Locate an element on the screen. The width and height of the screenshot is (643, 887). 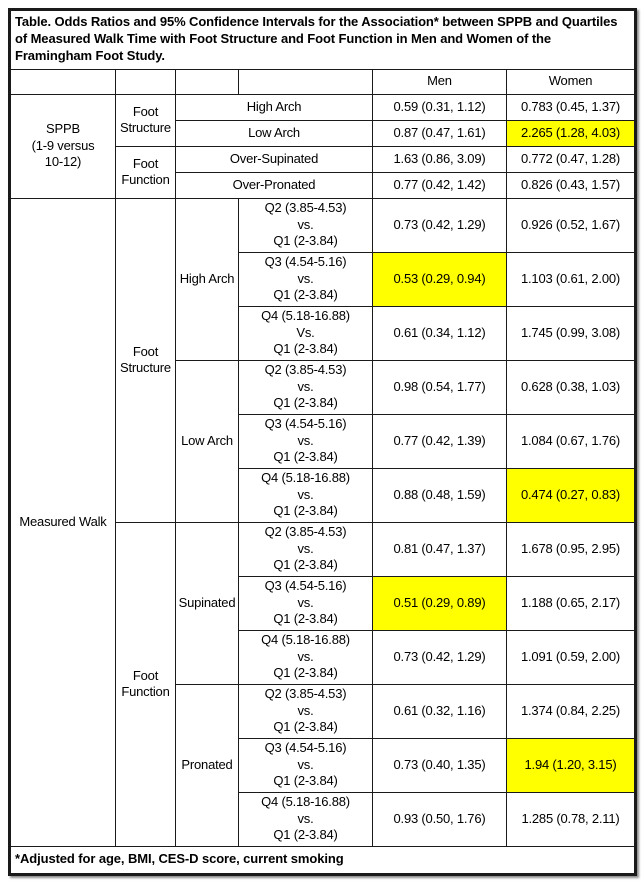
or-value-women-cell: 1.678 (0.95, 2.95) is located at coordinates (570, 549).